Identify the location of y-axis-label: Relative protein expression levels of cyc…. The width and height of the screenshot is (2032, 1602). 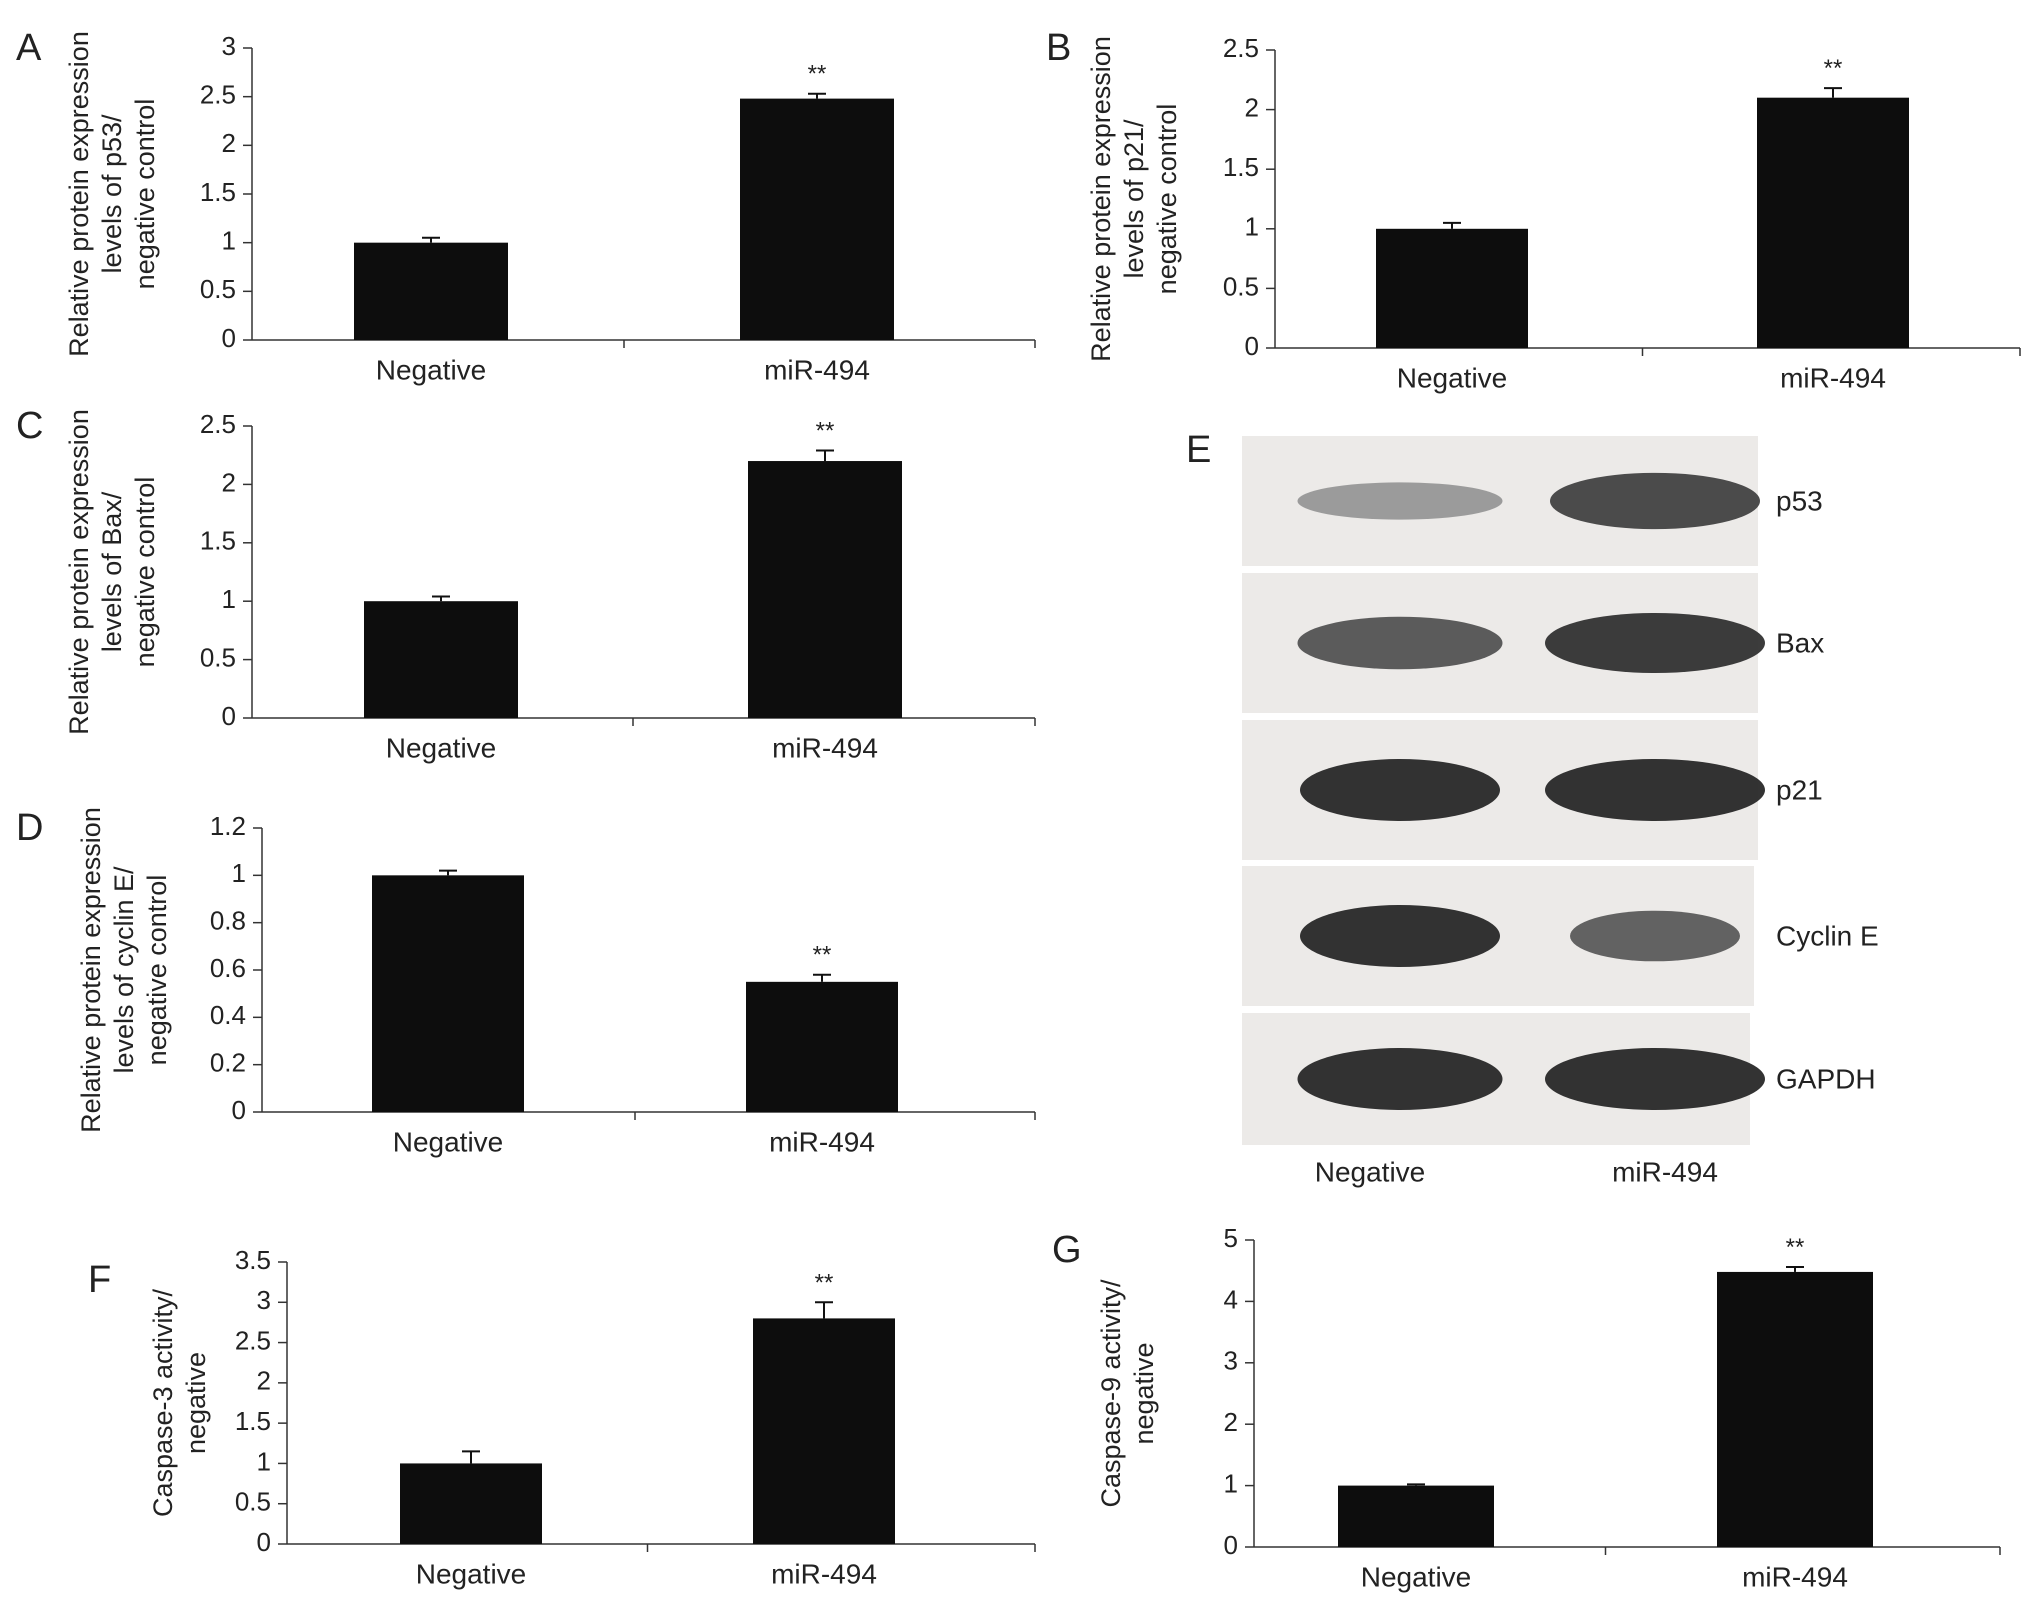
(124, 970).